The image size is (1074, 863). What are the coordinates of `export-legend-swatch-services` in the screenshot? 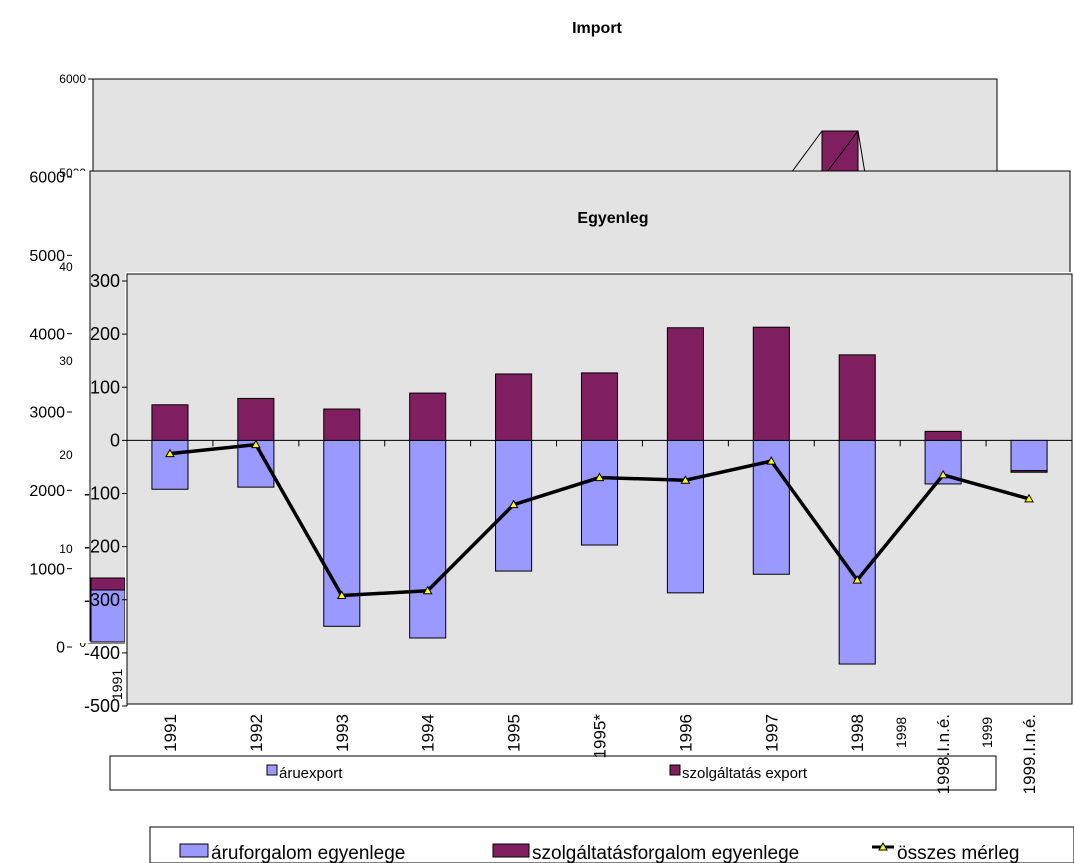 It's located at (675, 770).